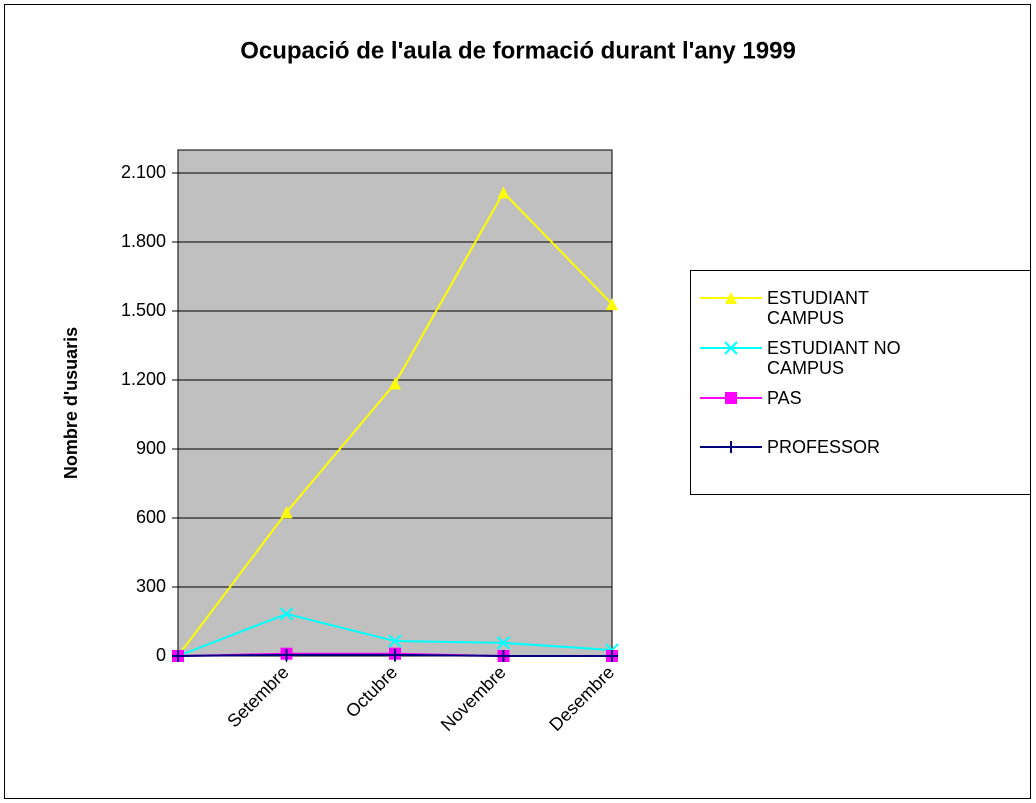 Image resolution: width=1036 pixels, height=803 pixels. Describe the element at coordinates (151, 448) in the screenshot. I see `y-tick-label: 900` at that location.